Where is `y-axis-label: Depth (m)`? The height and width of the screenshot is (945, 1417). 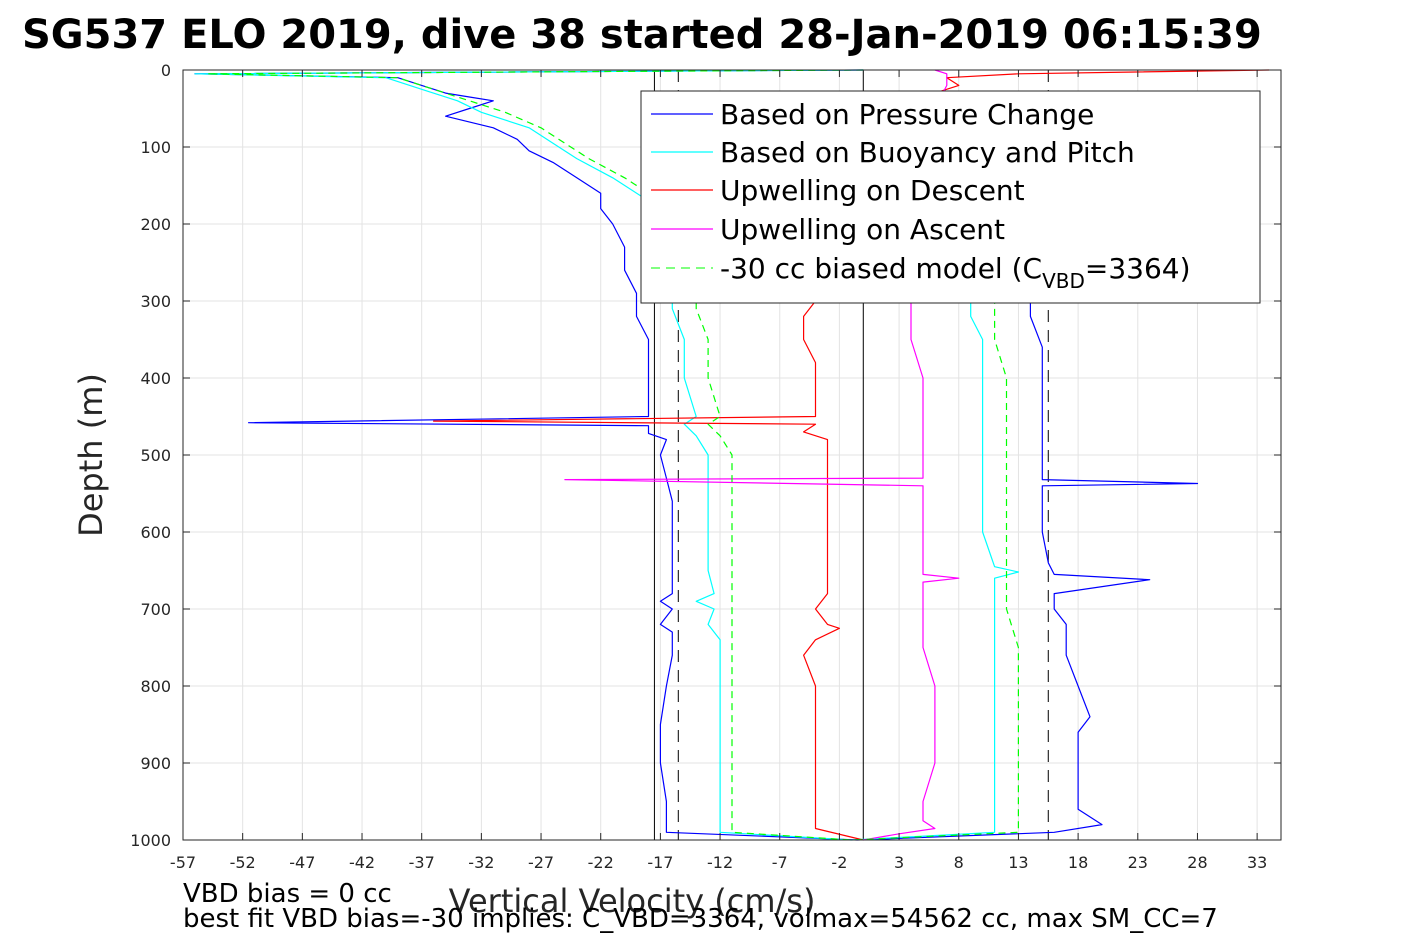 y-axis-label: Depth (m) is located at coordinates (91, 455).